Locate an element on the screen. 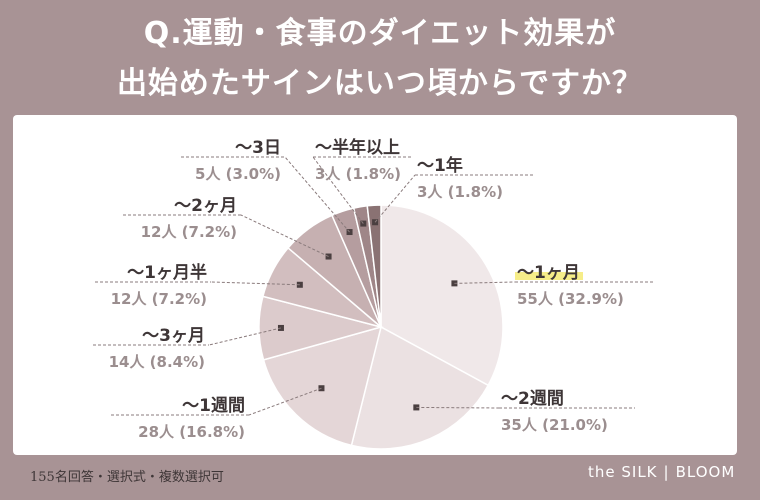  slice-label: 〜2ヶ月 is located at coordinates (205, 206).